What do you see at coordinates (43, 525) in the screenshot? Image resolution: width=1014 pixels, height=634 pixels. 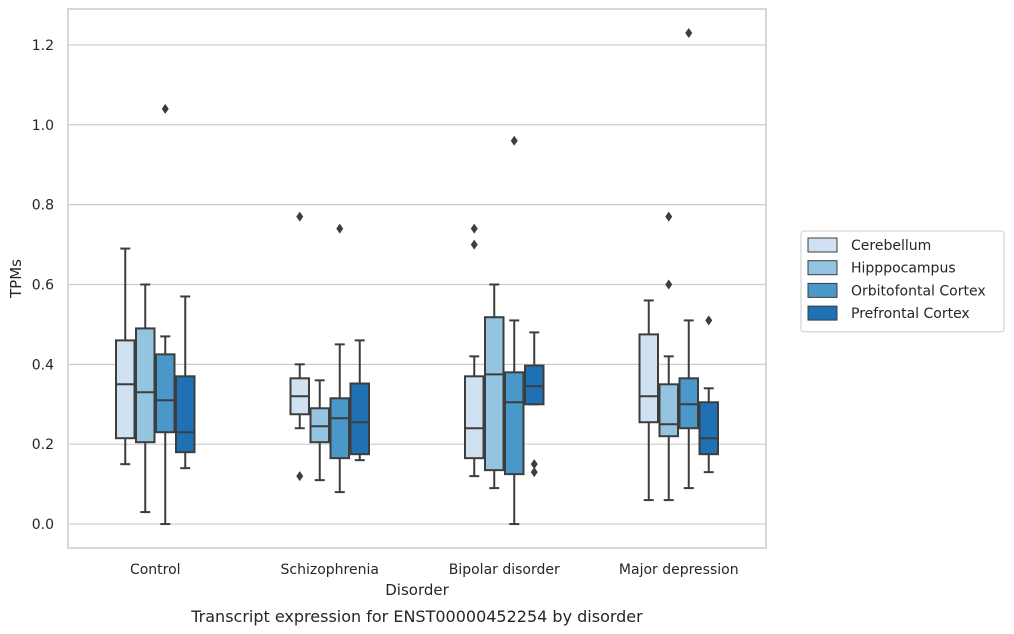 I see `y-tick-label: 0.0` at bounding box center [43, 525].